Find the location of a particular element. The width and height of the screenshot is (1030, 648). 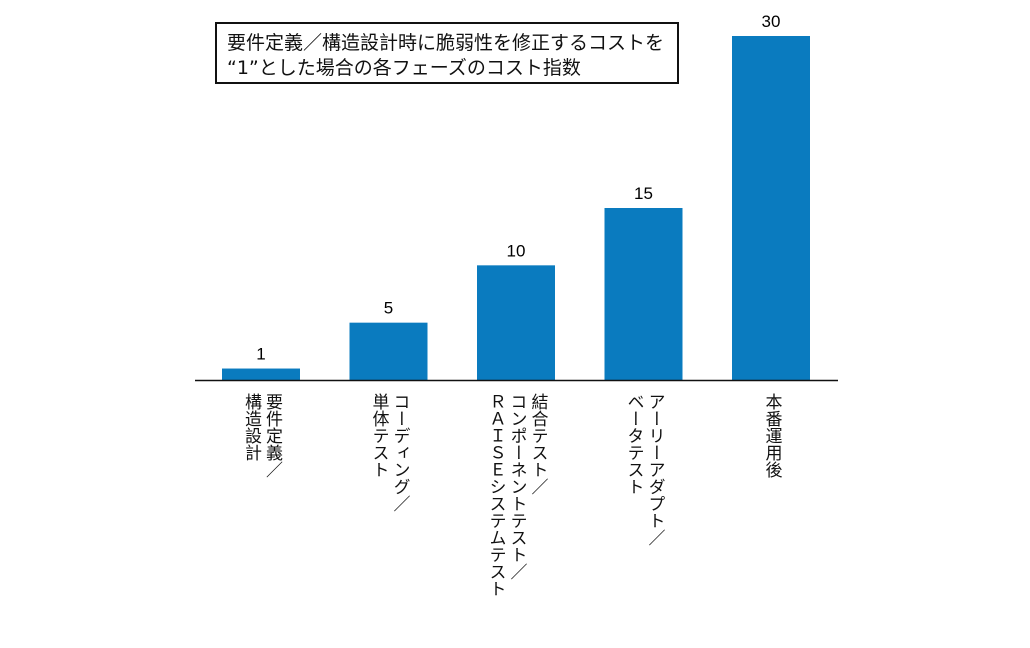

category-label: 結合テスト／ コンポーネントテスト／ ＲＡＩＳＥシステムテスト is located at coordinates (516, 495).